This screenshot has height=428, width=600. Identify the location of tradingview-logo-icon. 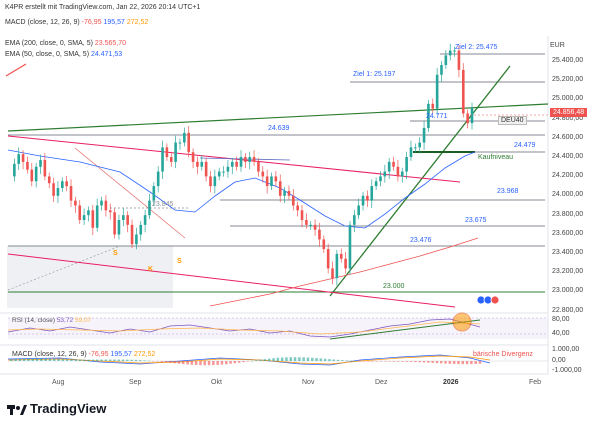
(17, 409).